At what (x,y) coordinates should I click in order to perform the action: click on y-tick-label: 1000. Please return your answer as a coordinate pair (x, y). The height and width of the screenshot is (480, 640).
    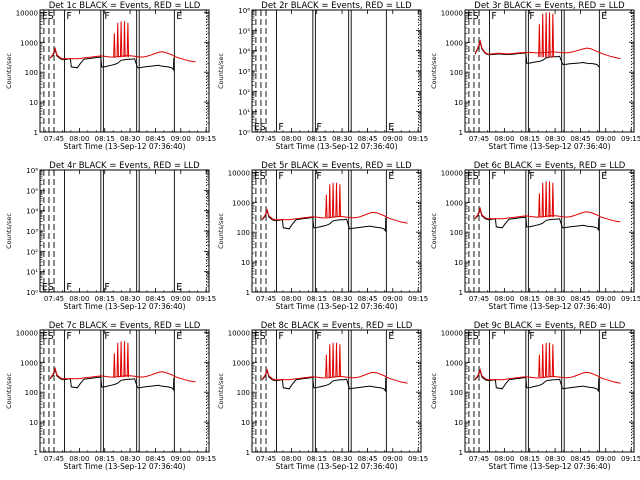
    Looking at the image, I should click on (241, 363).